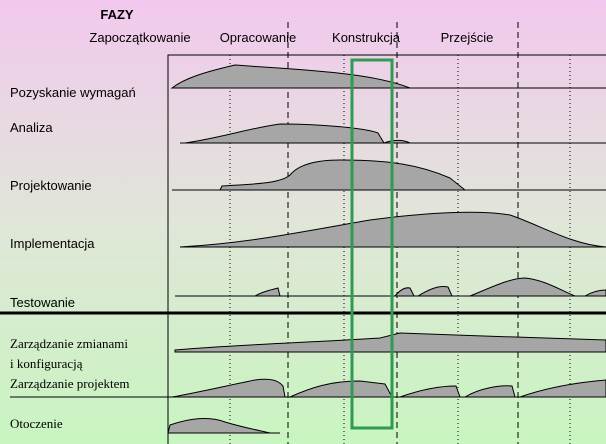 This screenshot has height=444, width=606. Describe the element at coordinates (51, 185) in the screenshot. I see `discipline-label: Projektowanie` at that location.